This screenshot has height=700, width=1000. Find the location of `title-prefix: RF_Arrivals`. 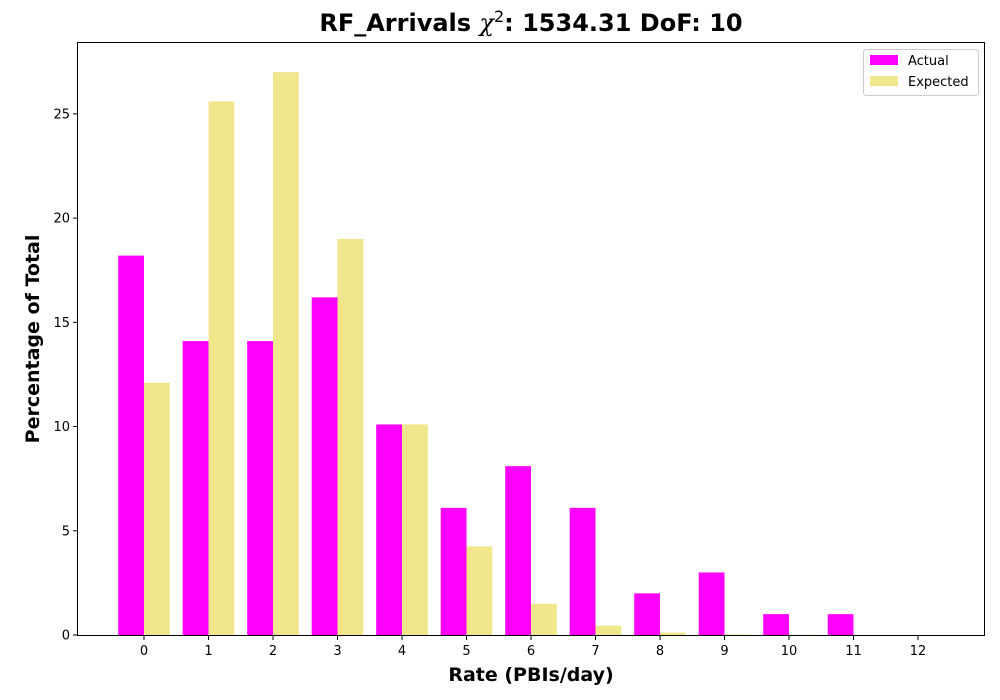

title-prefix: RF_Arrivals is located at coordinates (399, 23).